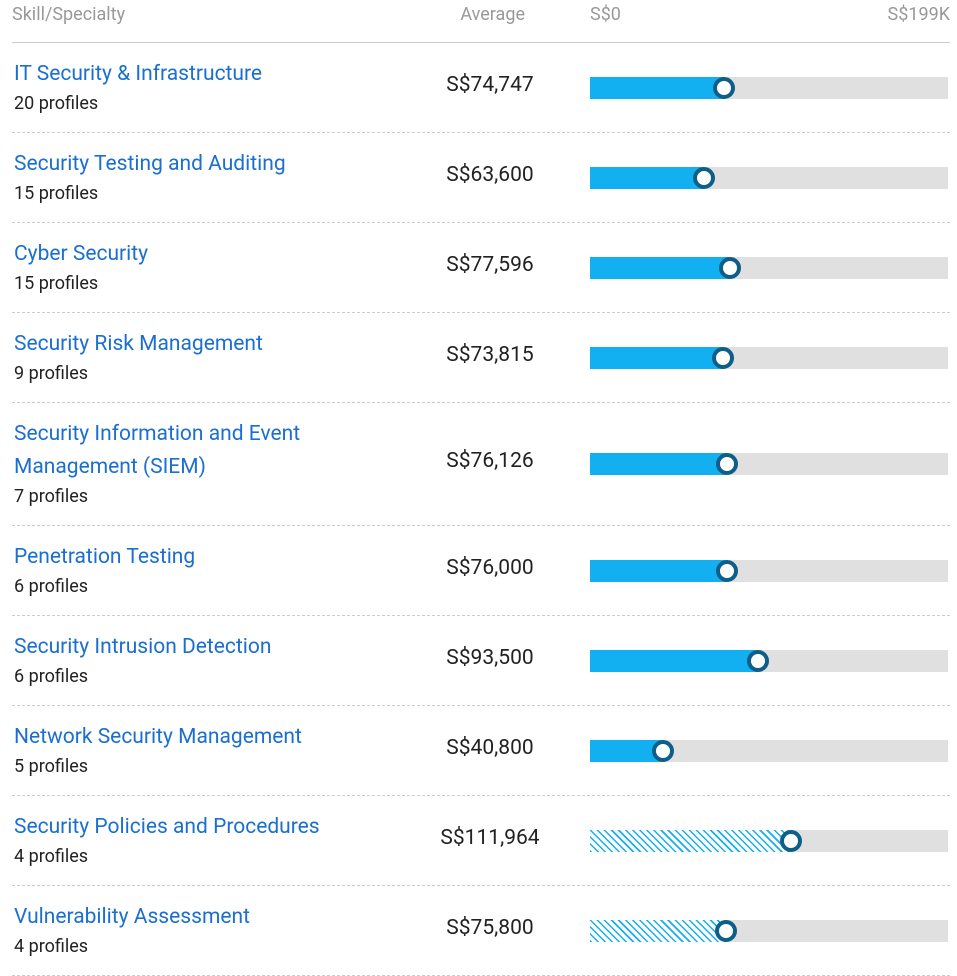 The image size is (957, 976). I want to click on skill-link: Security Policies and Procedures, so click(167, 827).